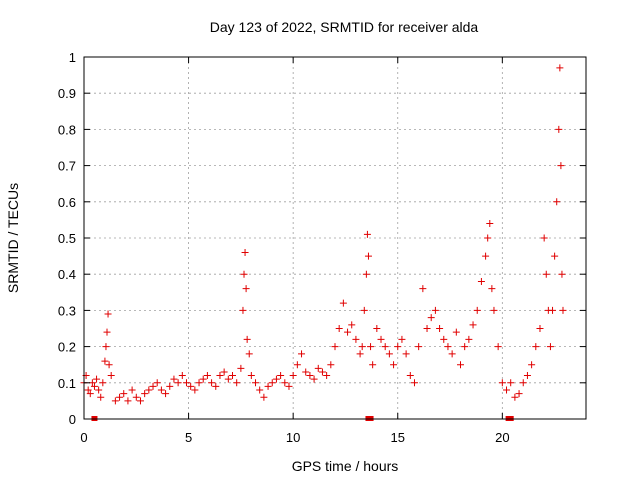  I want to click on x-tick-label: 20, so click(502, 437).